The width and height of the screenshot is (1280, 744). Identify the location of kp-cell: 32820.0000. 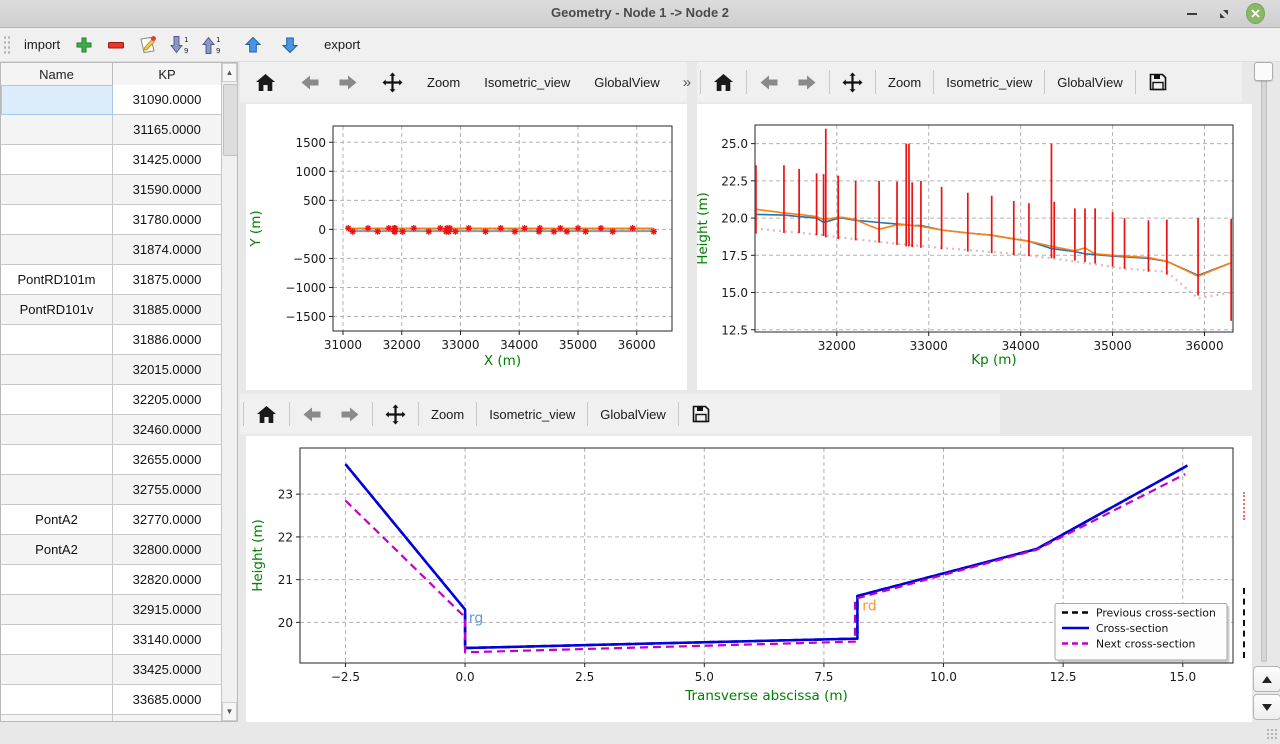
(167, 580).